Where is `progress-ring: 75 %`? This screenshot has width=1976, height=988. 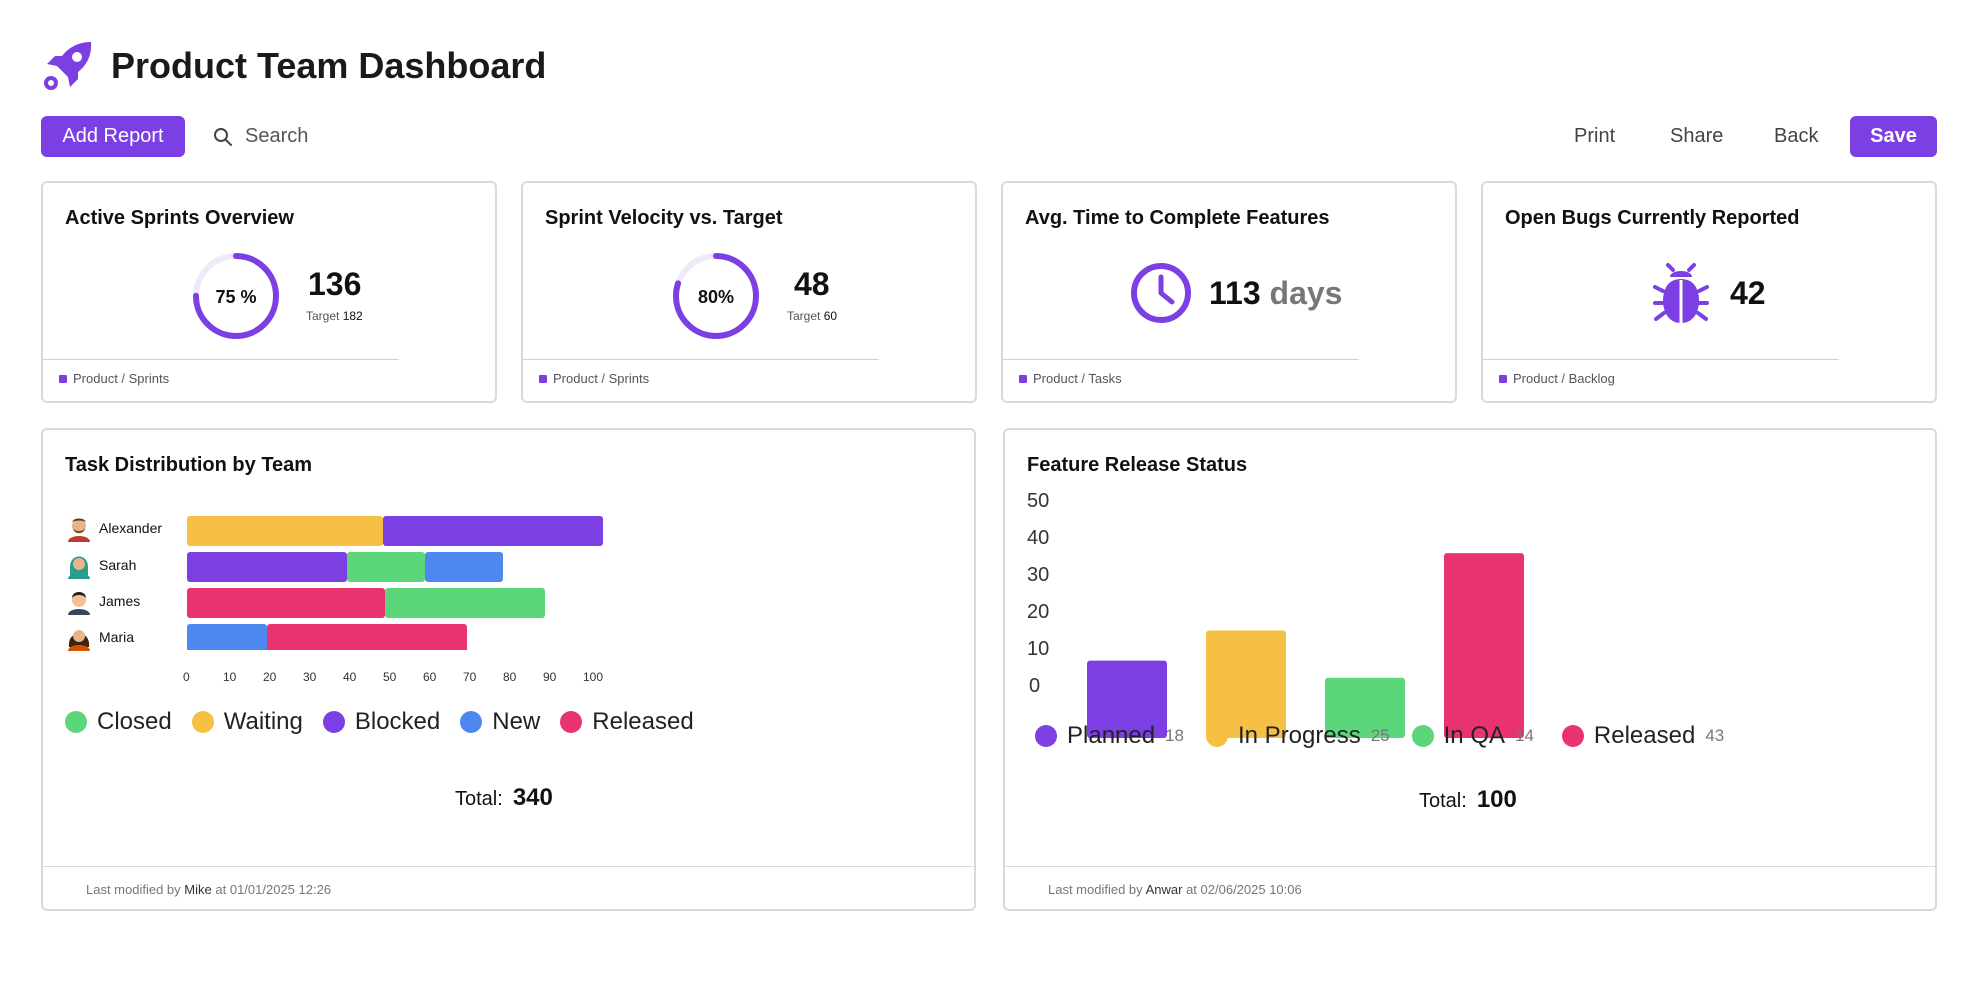 progress-ring: 75 % is located at coordinates (236, 296).